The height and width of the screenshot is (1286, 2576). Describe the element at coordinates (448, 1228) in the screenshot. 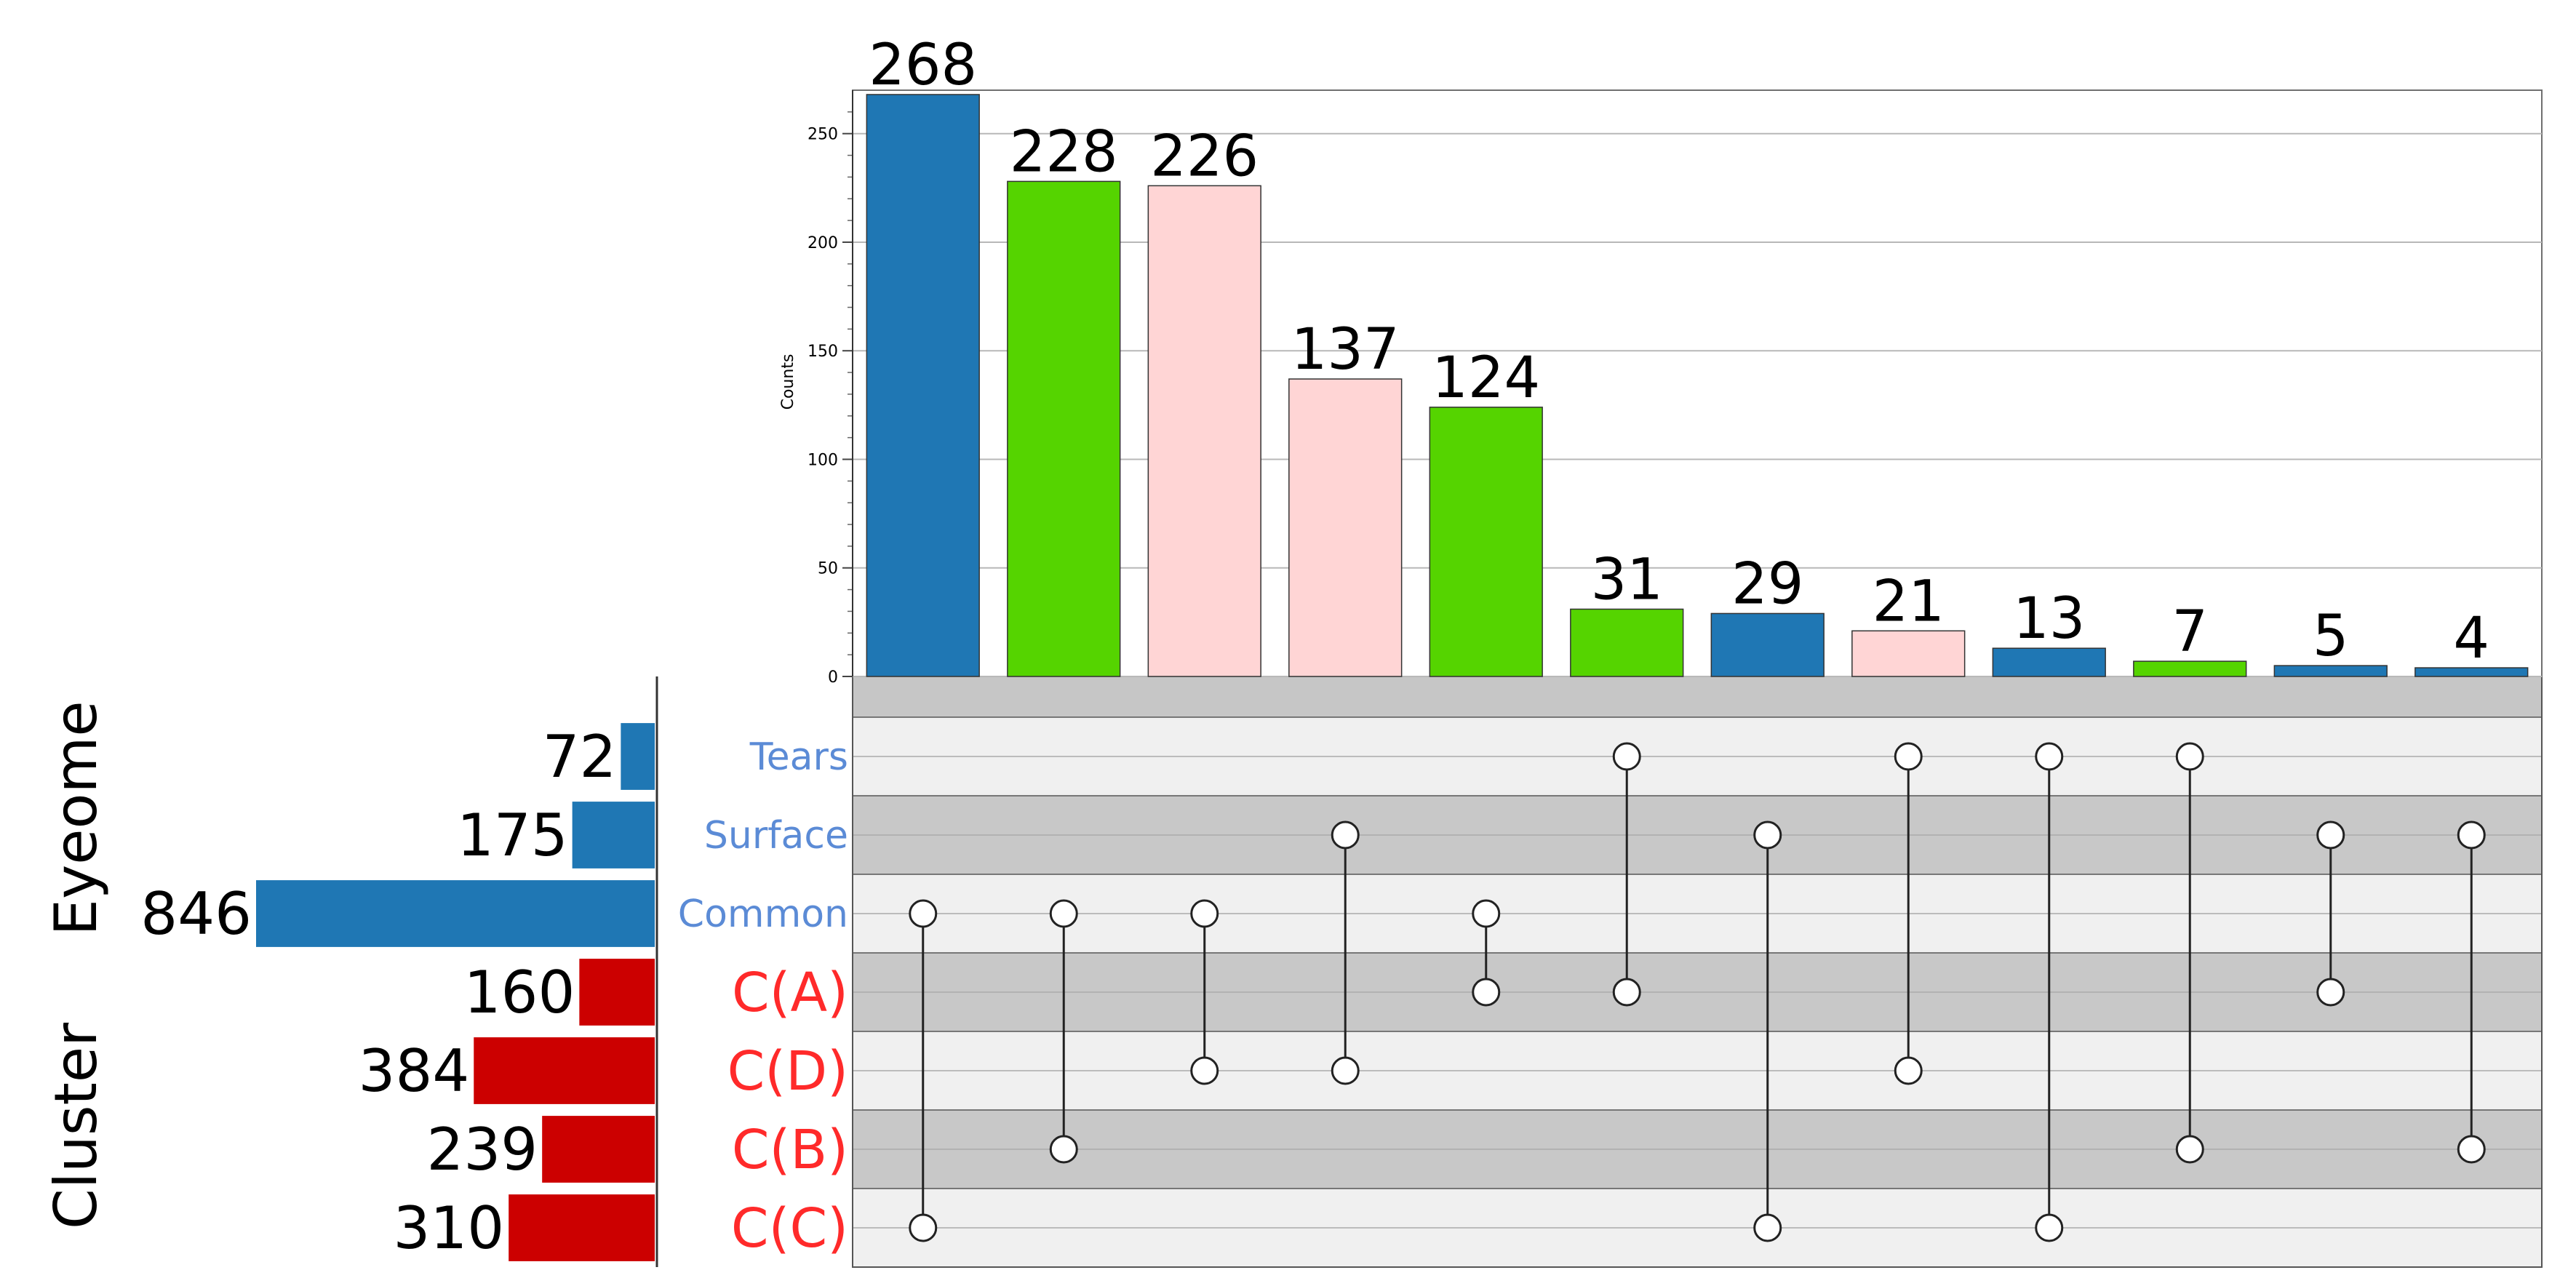

I see `set-size-value: 310` at that location.